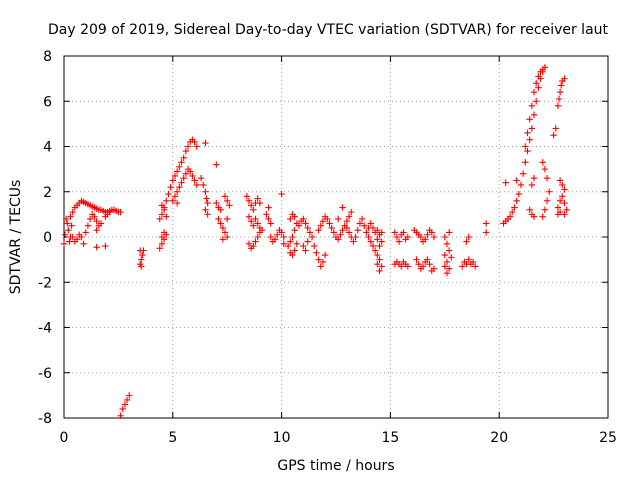 Image resolution: width=640 pixels, height=480 pixels. I want to click on x-axis-label: GPS time / hours, so click(335, 466).